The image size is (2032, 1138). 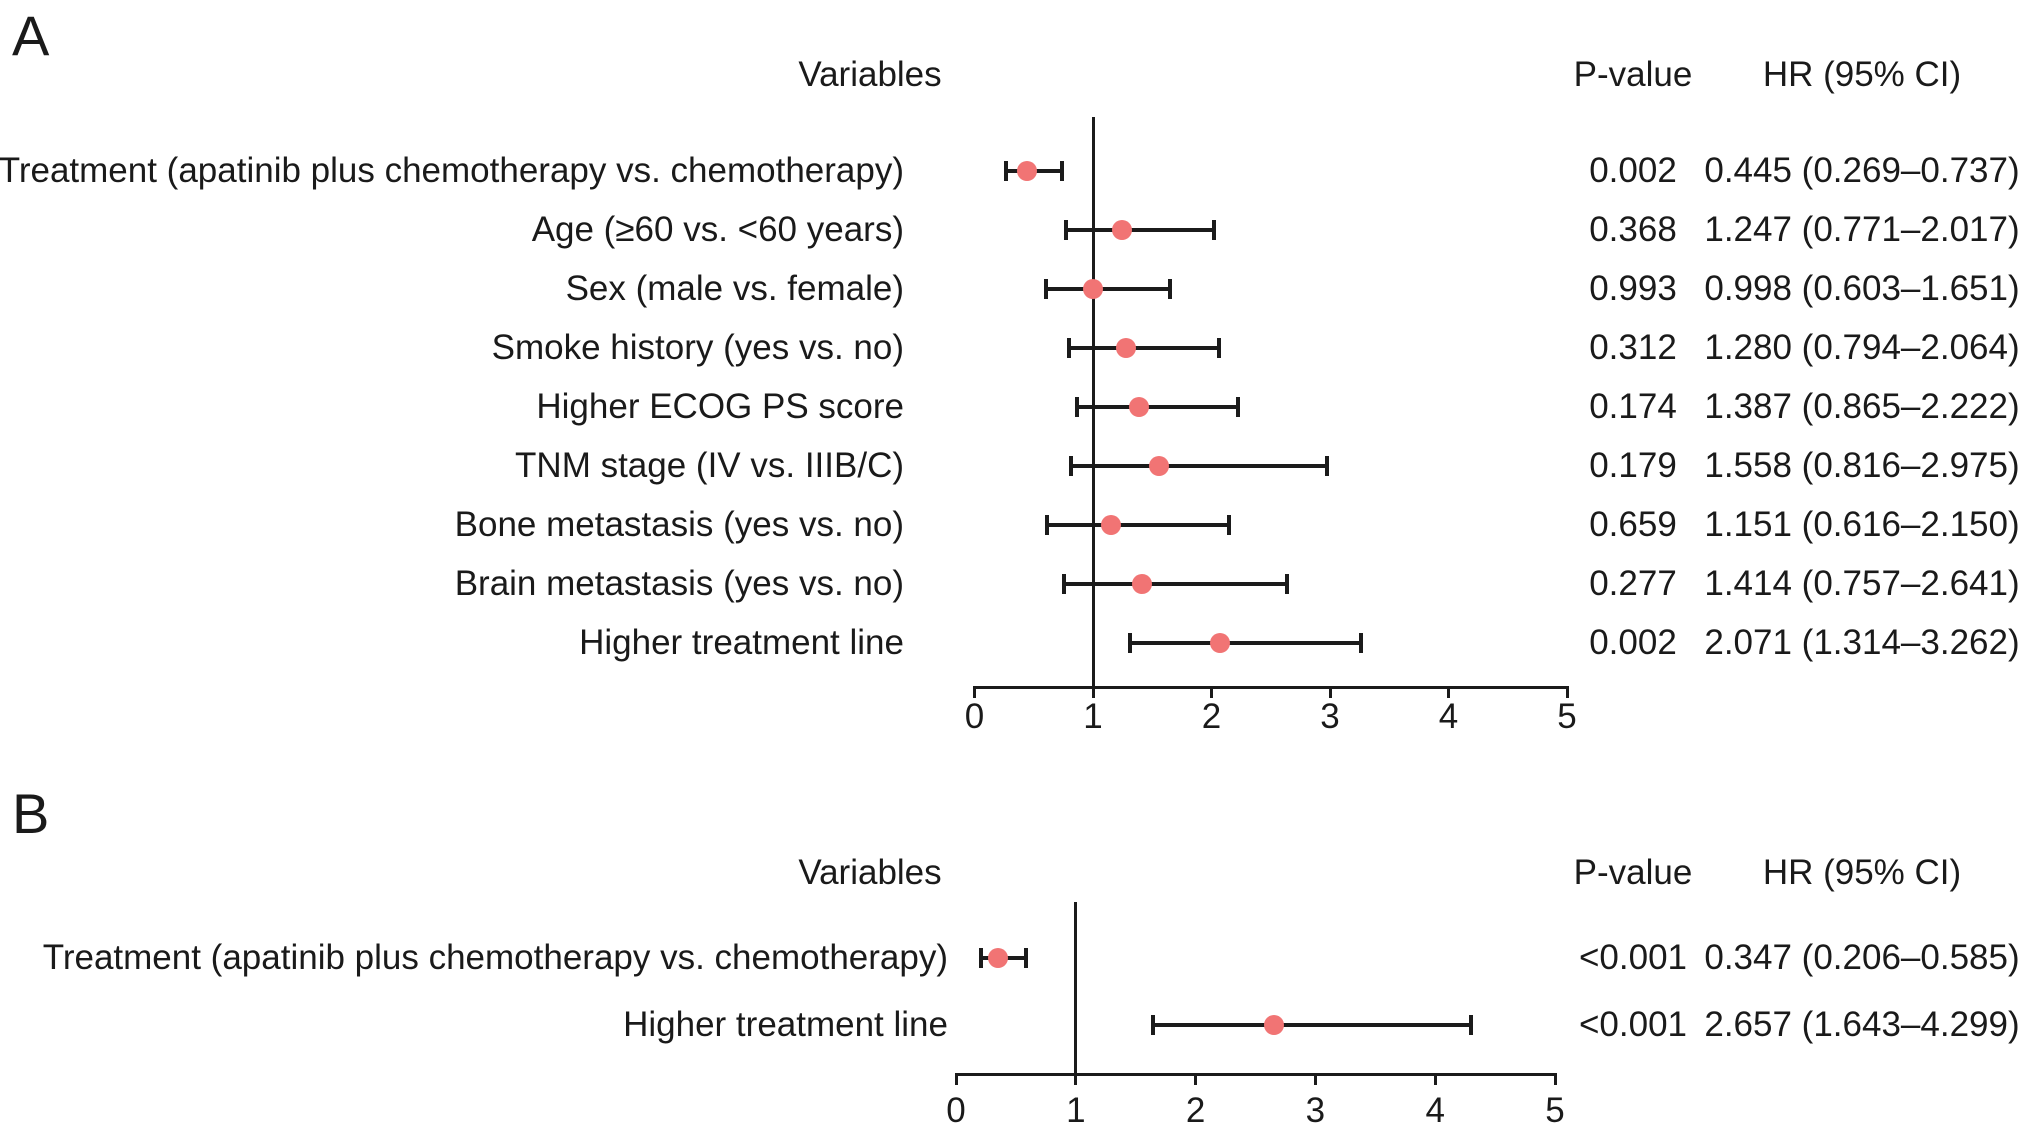 What do you see at coordinates (1633, 74) in the screenshot?
I see `panel-a-pvalue-header: P-value` at bounding box center [1633, 74].